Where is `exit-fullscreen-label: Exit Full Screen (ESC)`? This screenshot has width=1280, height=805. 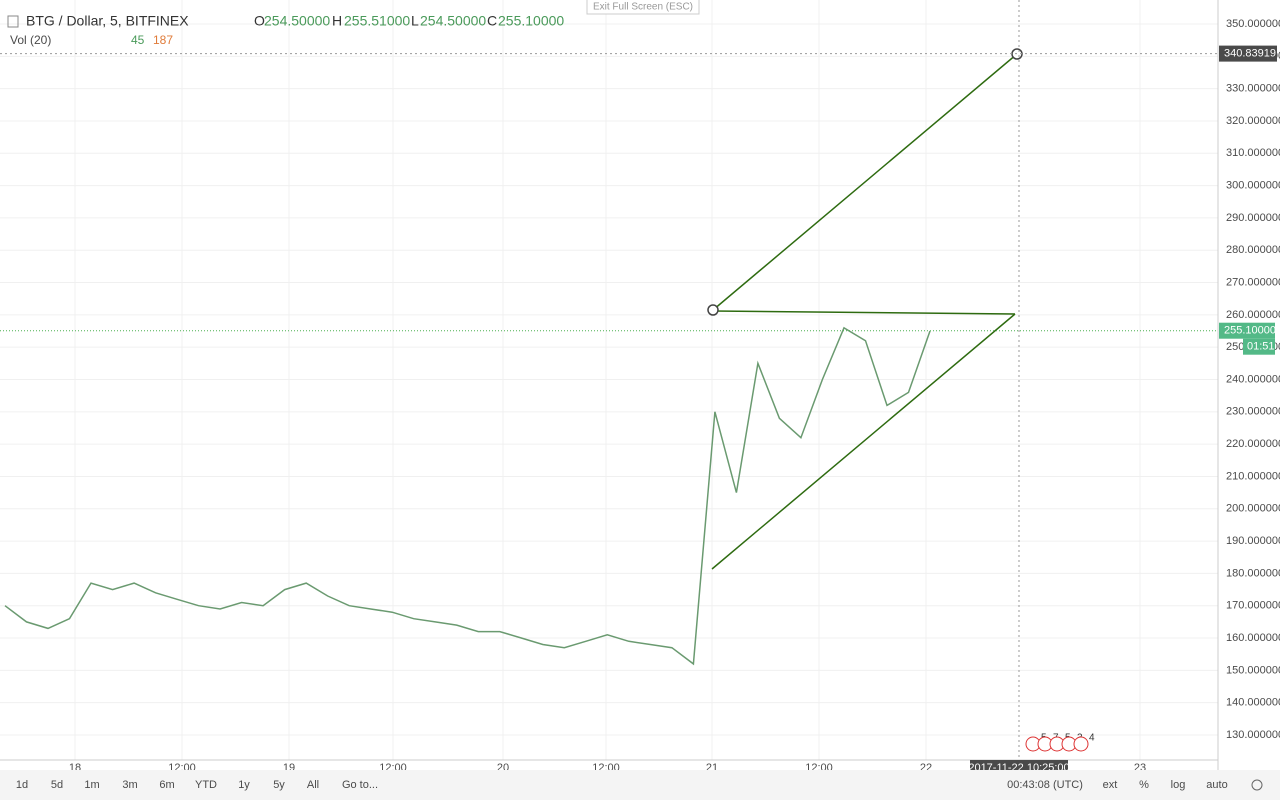 exit-fullscreen-label: Exit Full Screen (ESC) is located at coordinates (643, 7).